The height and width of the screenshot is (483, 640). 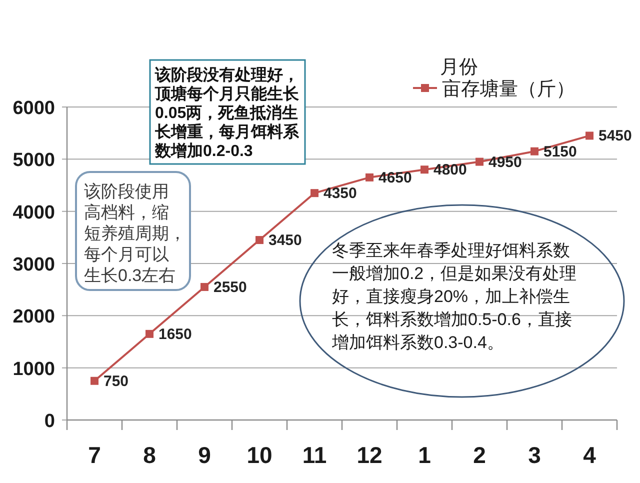 I want to click on x-tick-label: 10, so click(x=259, y=455).